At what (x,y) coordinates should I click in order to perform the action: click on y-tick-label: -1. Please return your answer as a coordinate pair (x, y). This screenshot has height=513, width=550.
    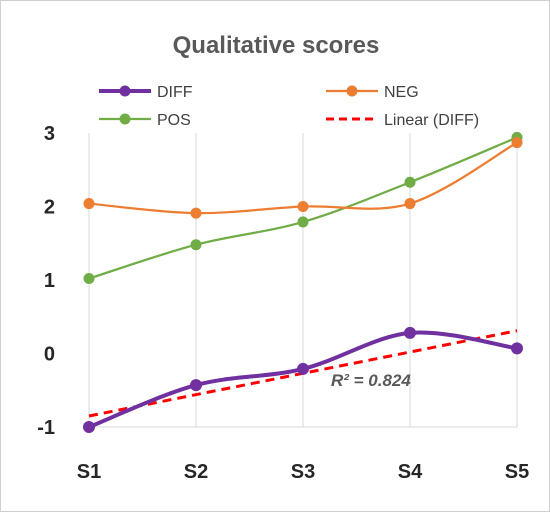
    Looking at the image, I should click on (46, 428).